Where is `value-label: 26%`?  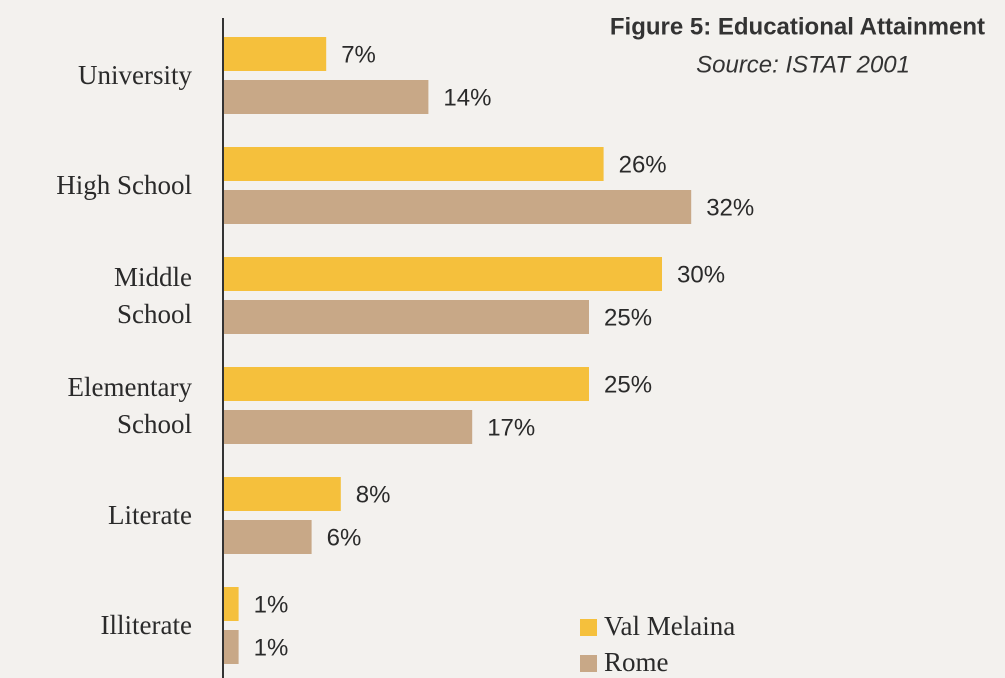 value-label: 26% is located at coordinates (643, 164).